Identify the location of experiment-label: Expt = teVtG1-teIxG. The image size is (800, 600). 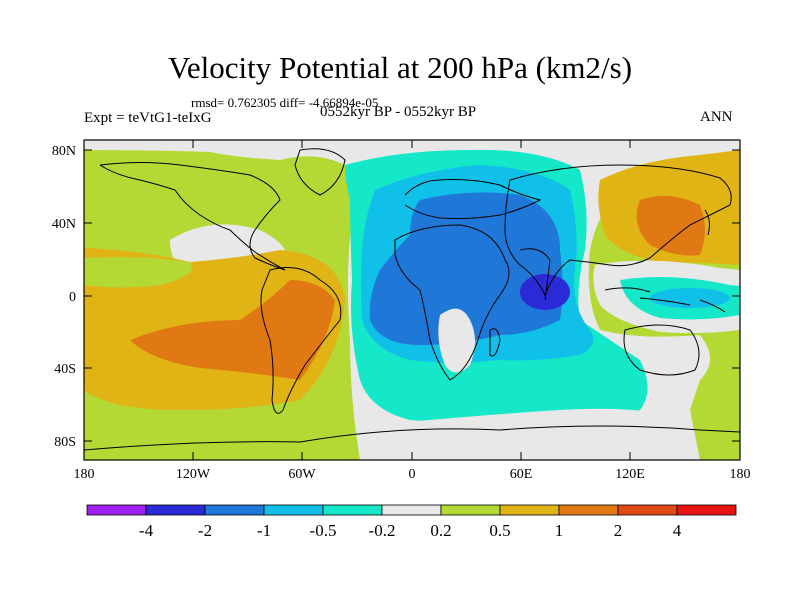
(148, 118).